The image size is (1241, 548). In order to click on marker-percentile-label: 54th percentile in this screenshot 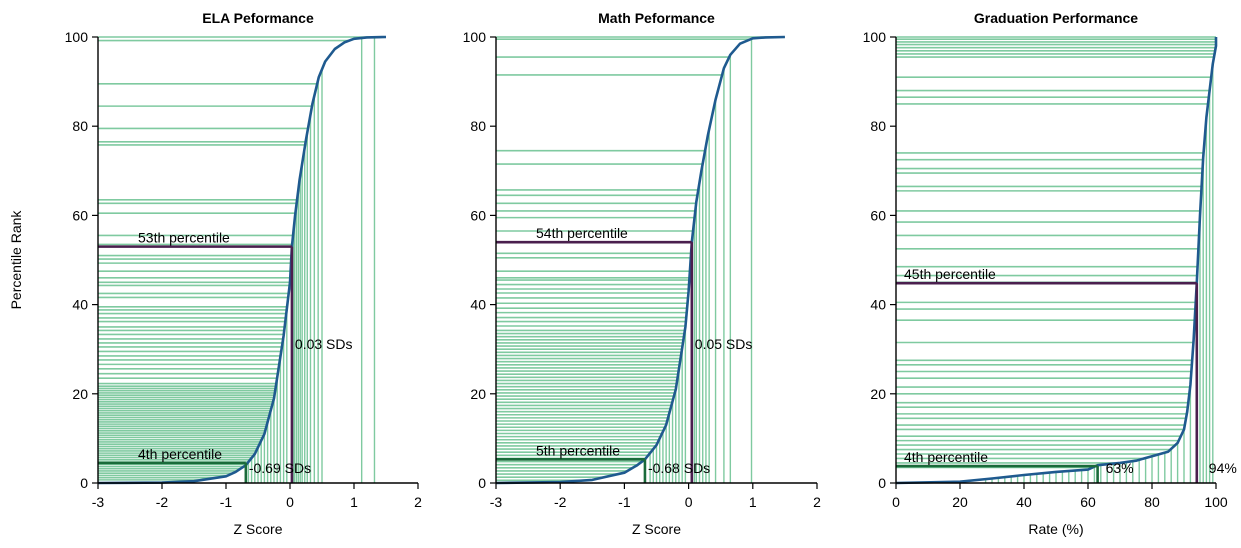, I will do `click(582, 233)`.